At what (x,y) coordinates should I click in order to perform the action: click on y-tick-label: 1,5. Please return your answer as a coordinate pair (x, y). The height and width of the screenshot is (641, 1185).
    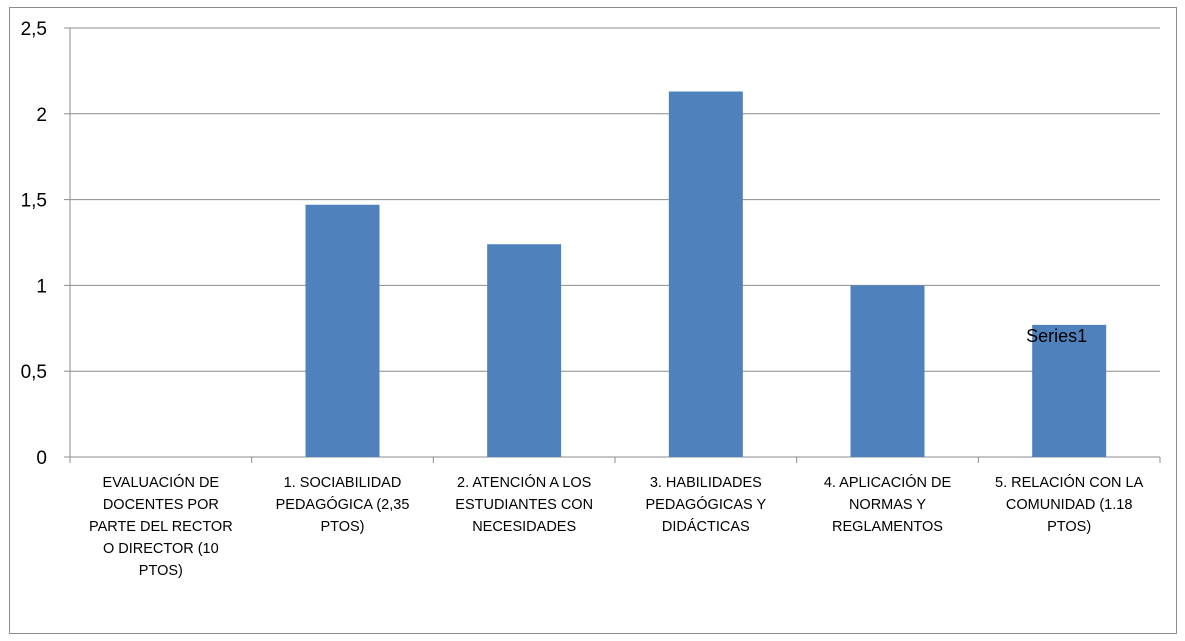
    Looking at the image, I should click on (34, 201).